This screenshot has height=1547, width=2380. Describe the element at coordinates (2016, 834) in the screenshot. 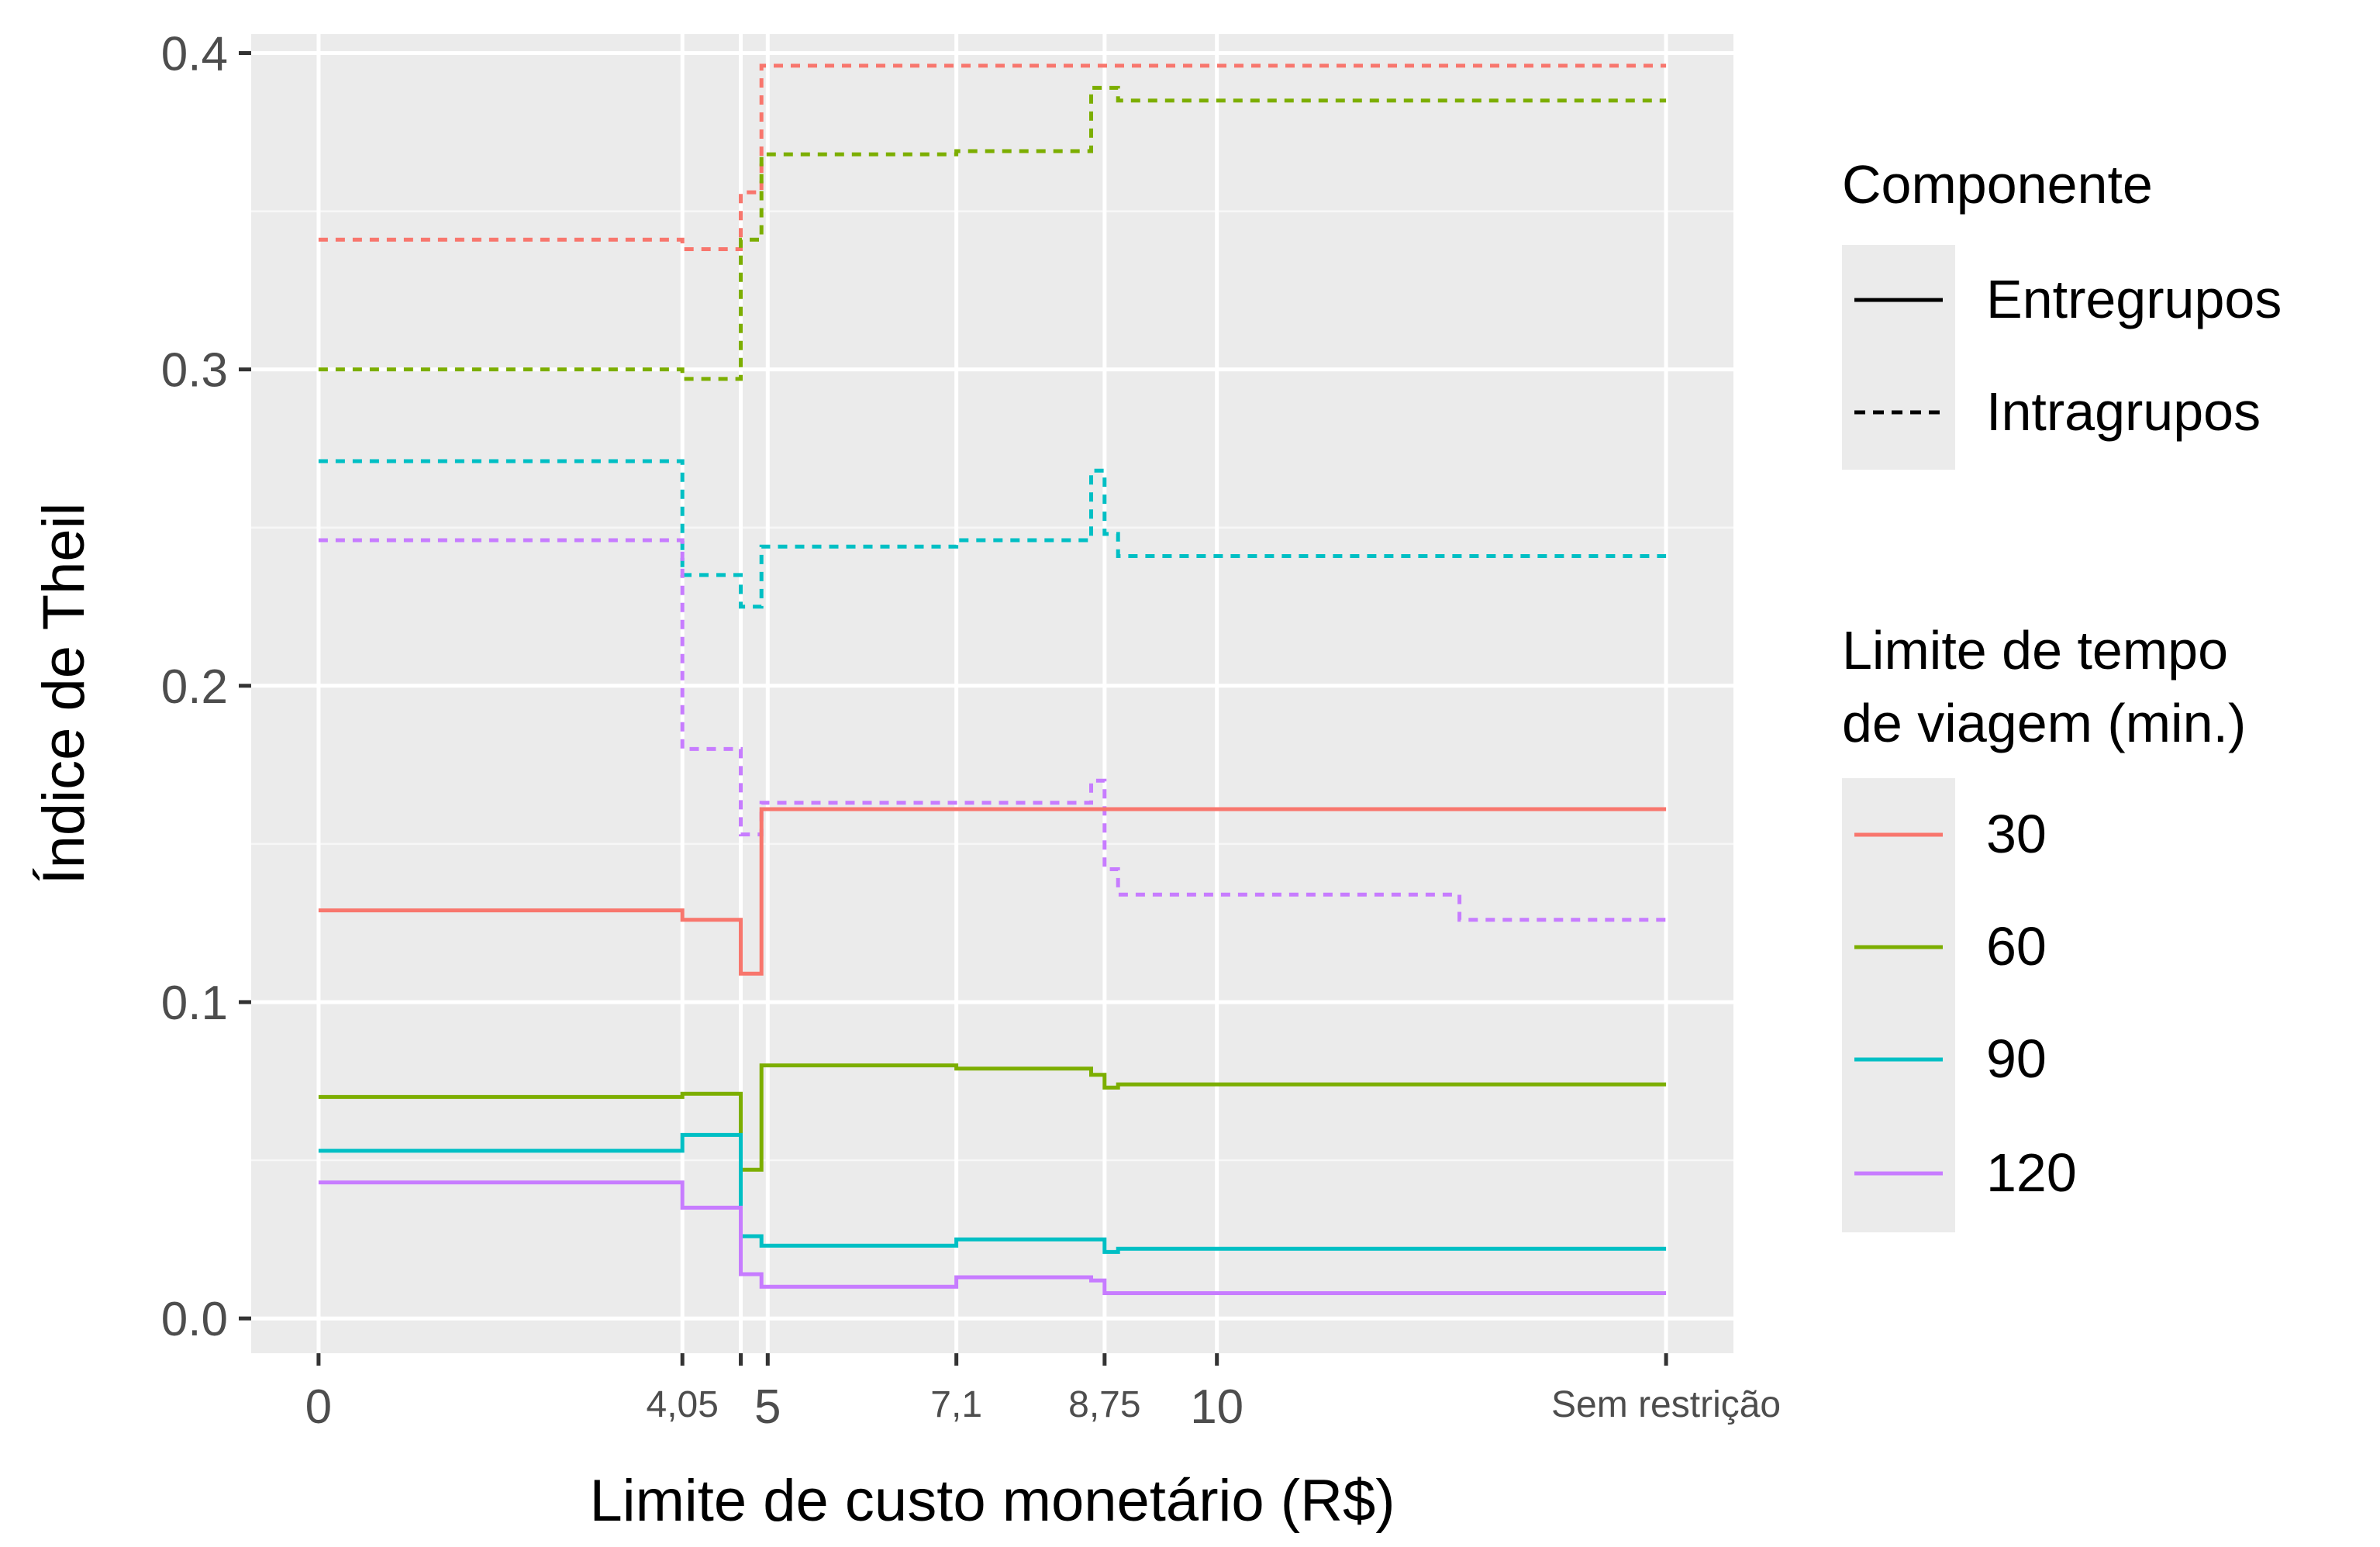

I see `legend-label-30: 30` at that location.